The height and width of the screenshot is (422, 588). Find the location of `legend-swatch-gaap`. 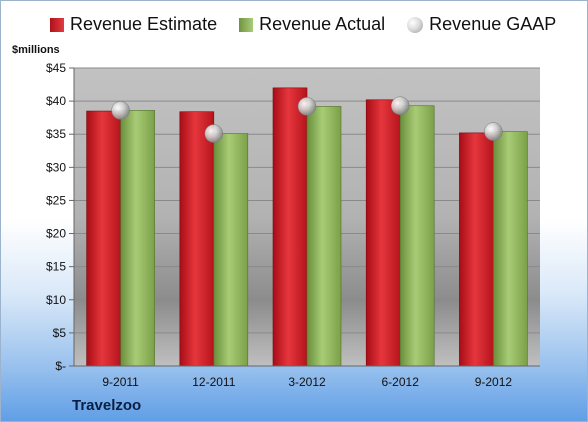

legend-swatch-gaap is located at coordinates (415, 24).